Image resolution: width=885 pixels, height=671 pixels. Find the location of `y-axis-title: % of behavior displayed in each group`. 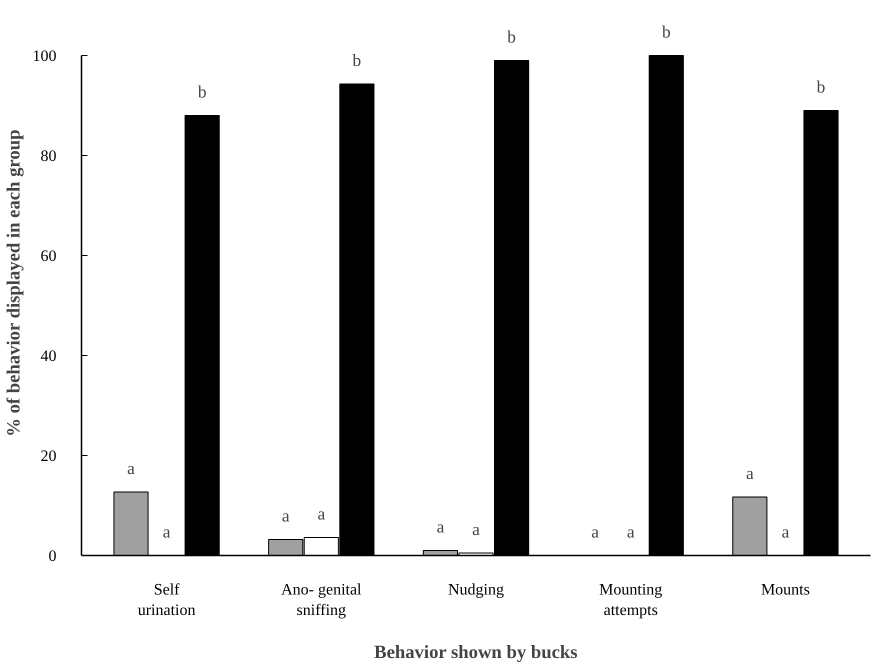

y-axis-title: % of behavior displayed in each group is located at coordinates (14, 283).